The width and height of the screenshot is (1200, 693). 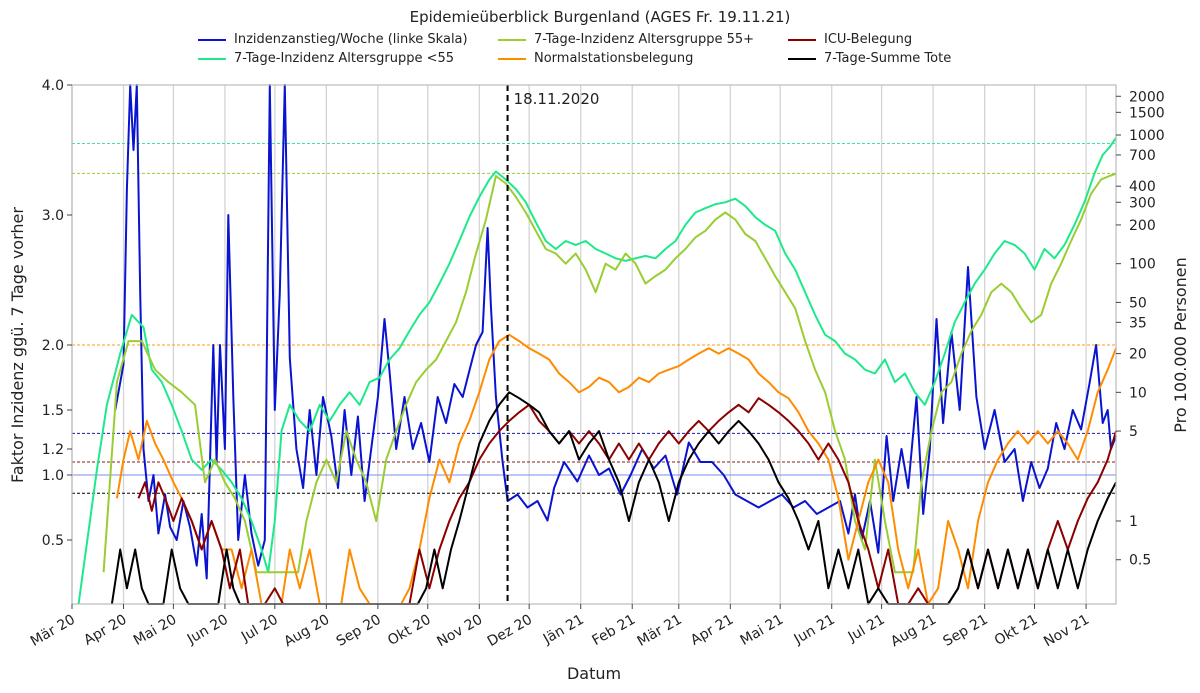 I want to click on y-right-tick-label: 10, so click(x=1138, y=393).